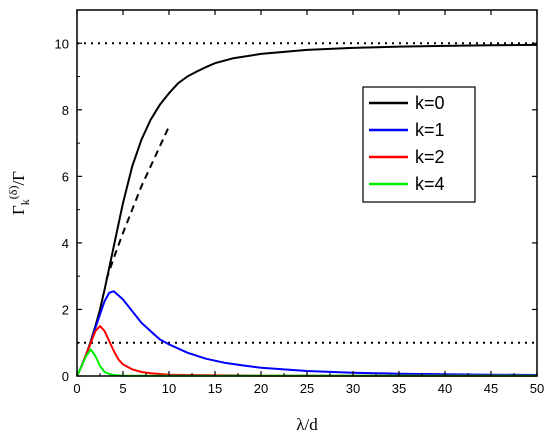 Image resolution: width=550 pixels, height=437 pixels. I want to click on y-axis-label-main: Γ, so click(18, 210).